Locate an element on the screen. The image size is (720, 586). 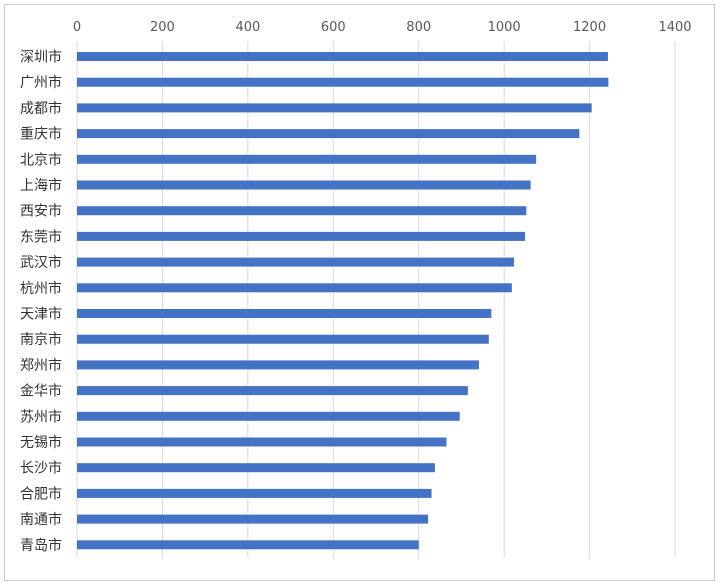
category-label: 武汉市 is located at coordinates (41, 262).